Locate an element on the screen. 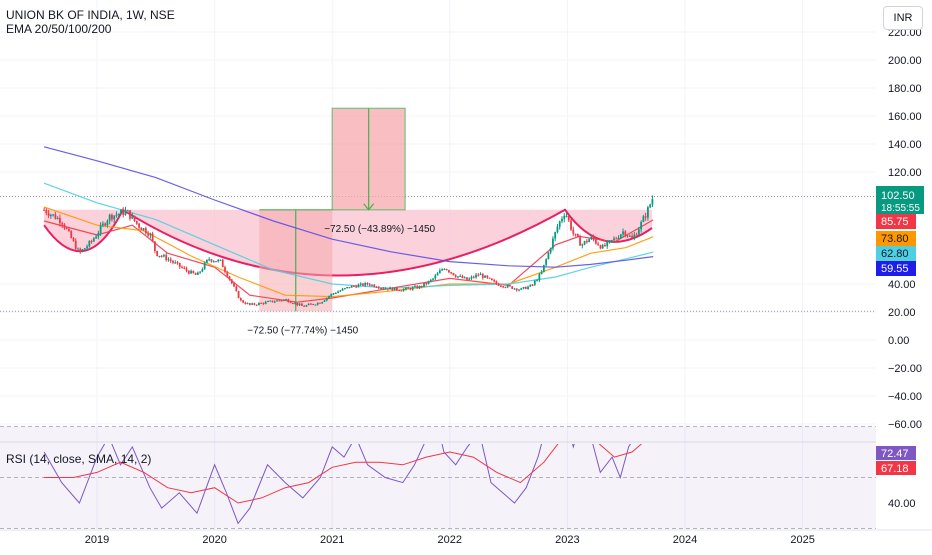  last-price-box is located at coordinates (900, 200).